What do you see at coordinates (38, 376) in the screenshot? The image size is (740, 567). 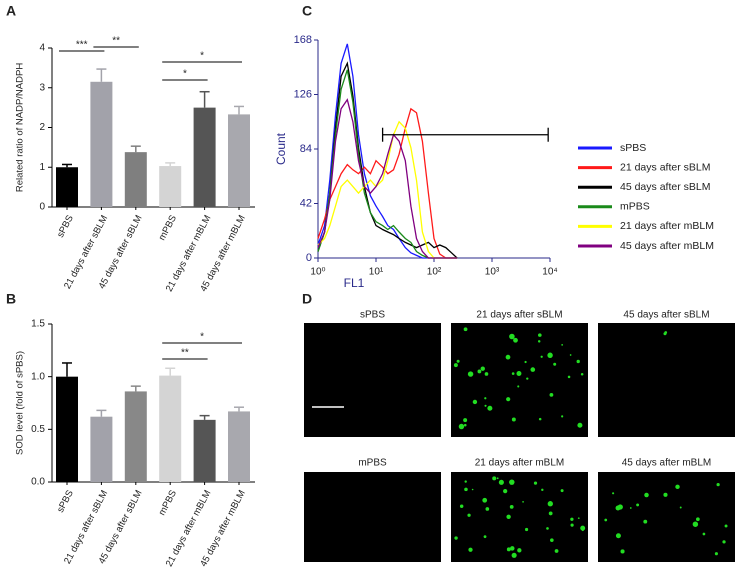 I see `y-tick-label: 1.0` at bounding box center [38, 376].